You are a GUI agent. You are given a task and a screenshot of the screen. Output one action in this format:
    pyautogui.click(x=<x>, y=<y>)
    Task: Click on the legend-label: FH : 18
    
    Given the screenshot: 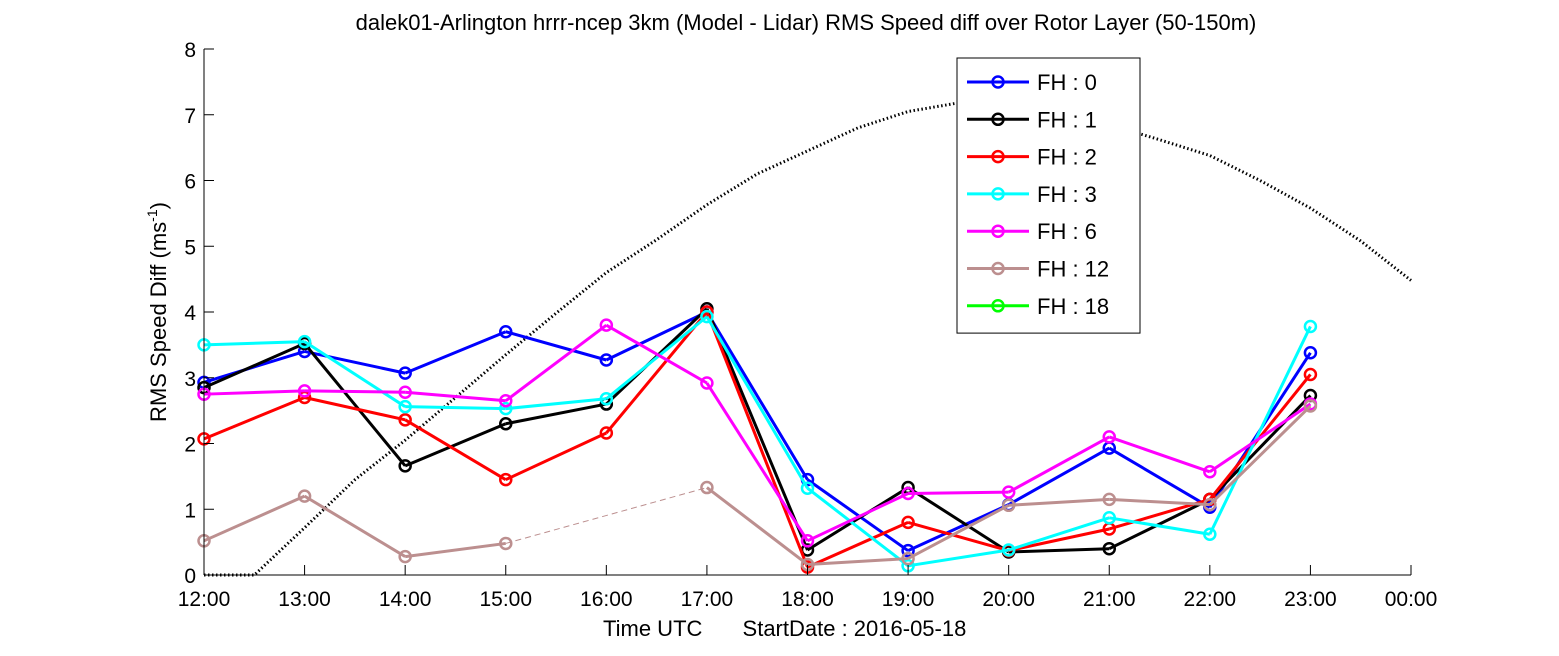 What is the action you would take?
    pyautogui.click(x=1073, y=306)
    